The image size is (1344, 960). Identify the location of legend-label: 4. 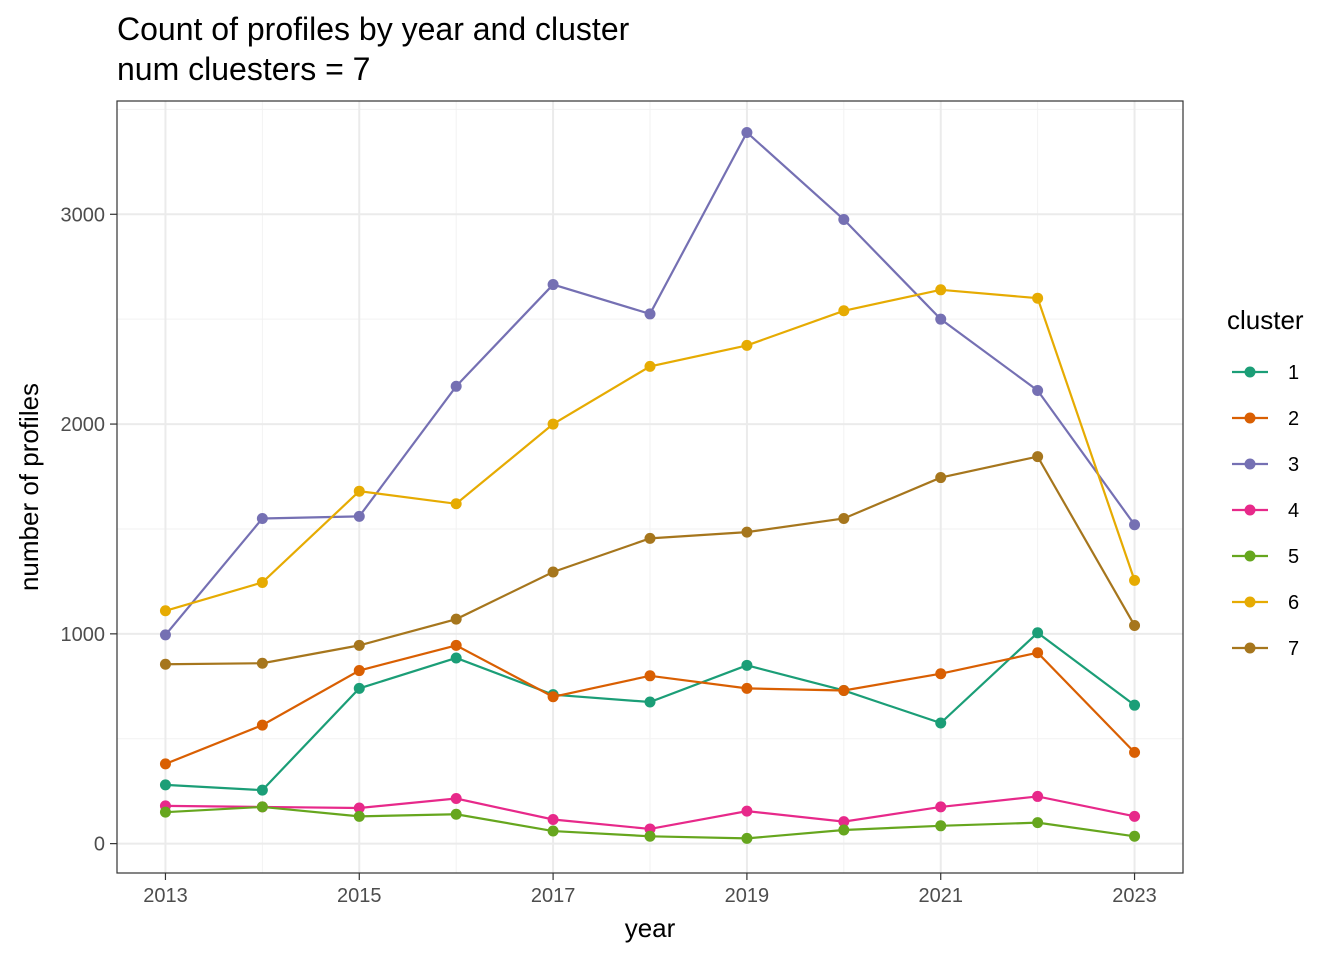
(1293, 511).